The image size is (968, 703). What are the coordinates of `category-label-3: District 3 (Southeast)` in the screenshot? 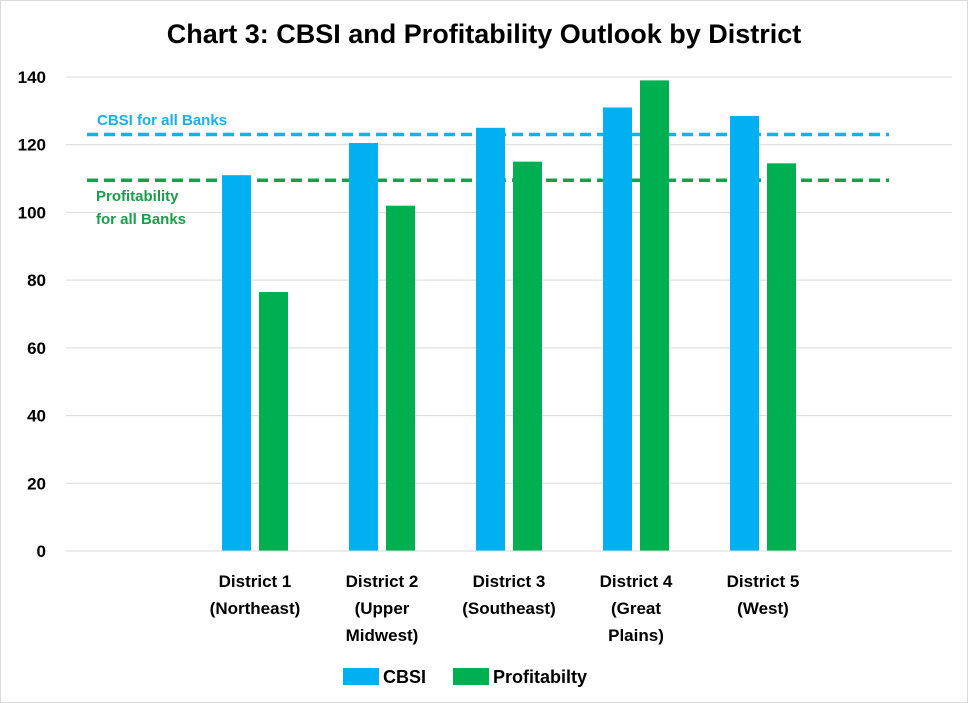 It's located at (509, 595).